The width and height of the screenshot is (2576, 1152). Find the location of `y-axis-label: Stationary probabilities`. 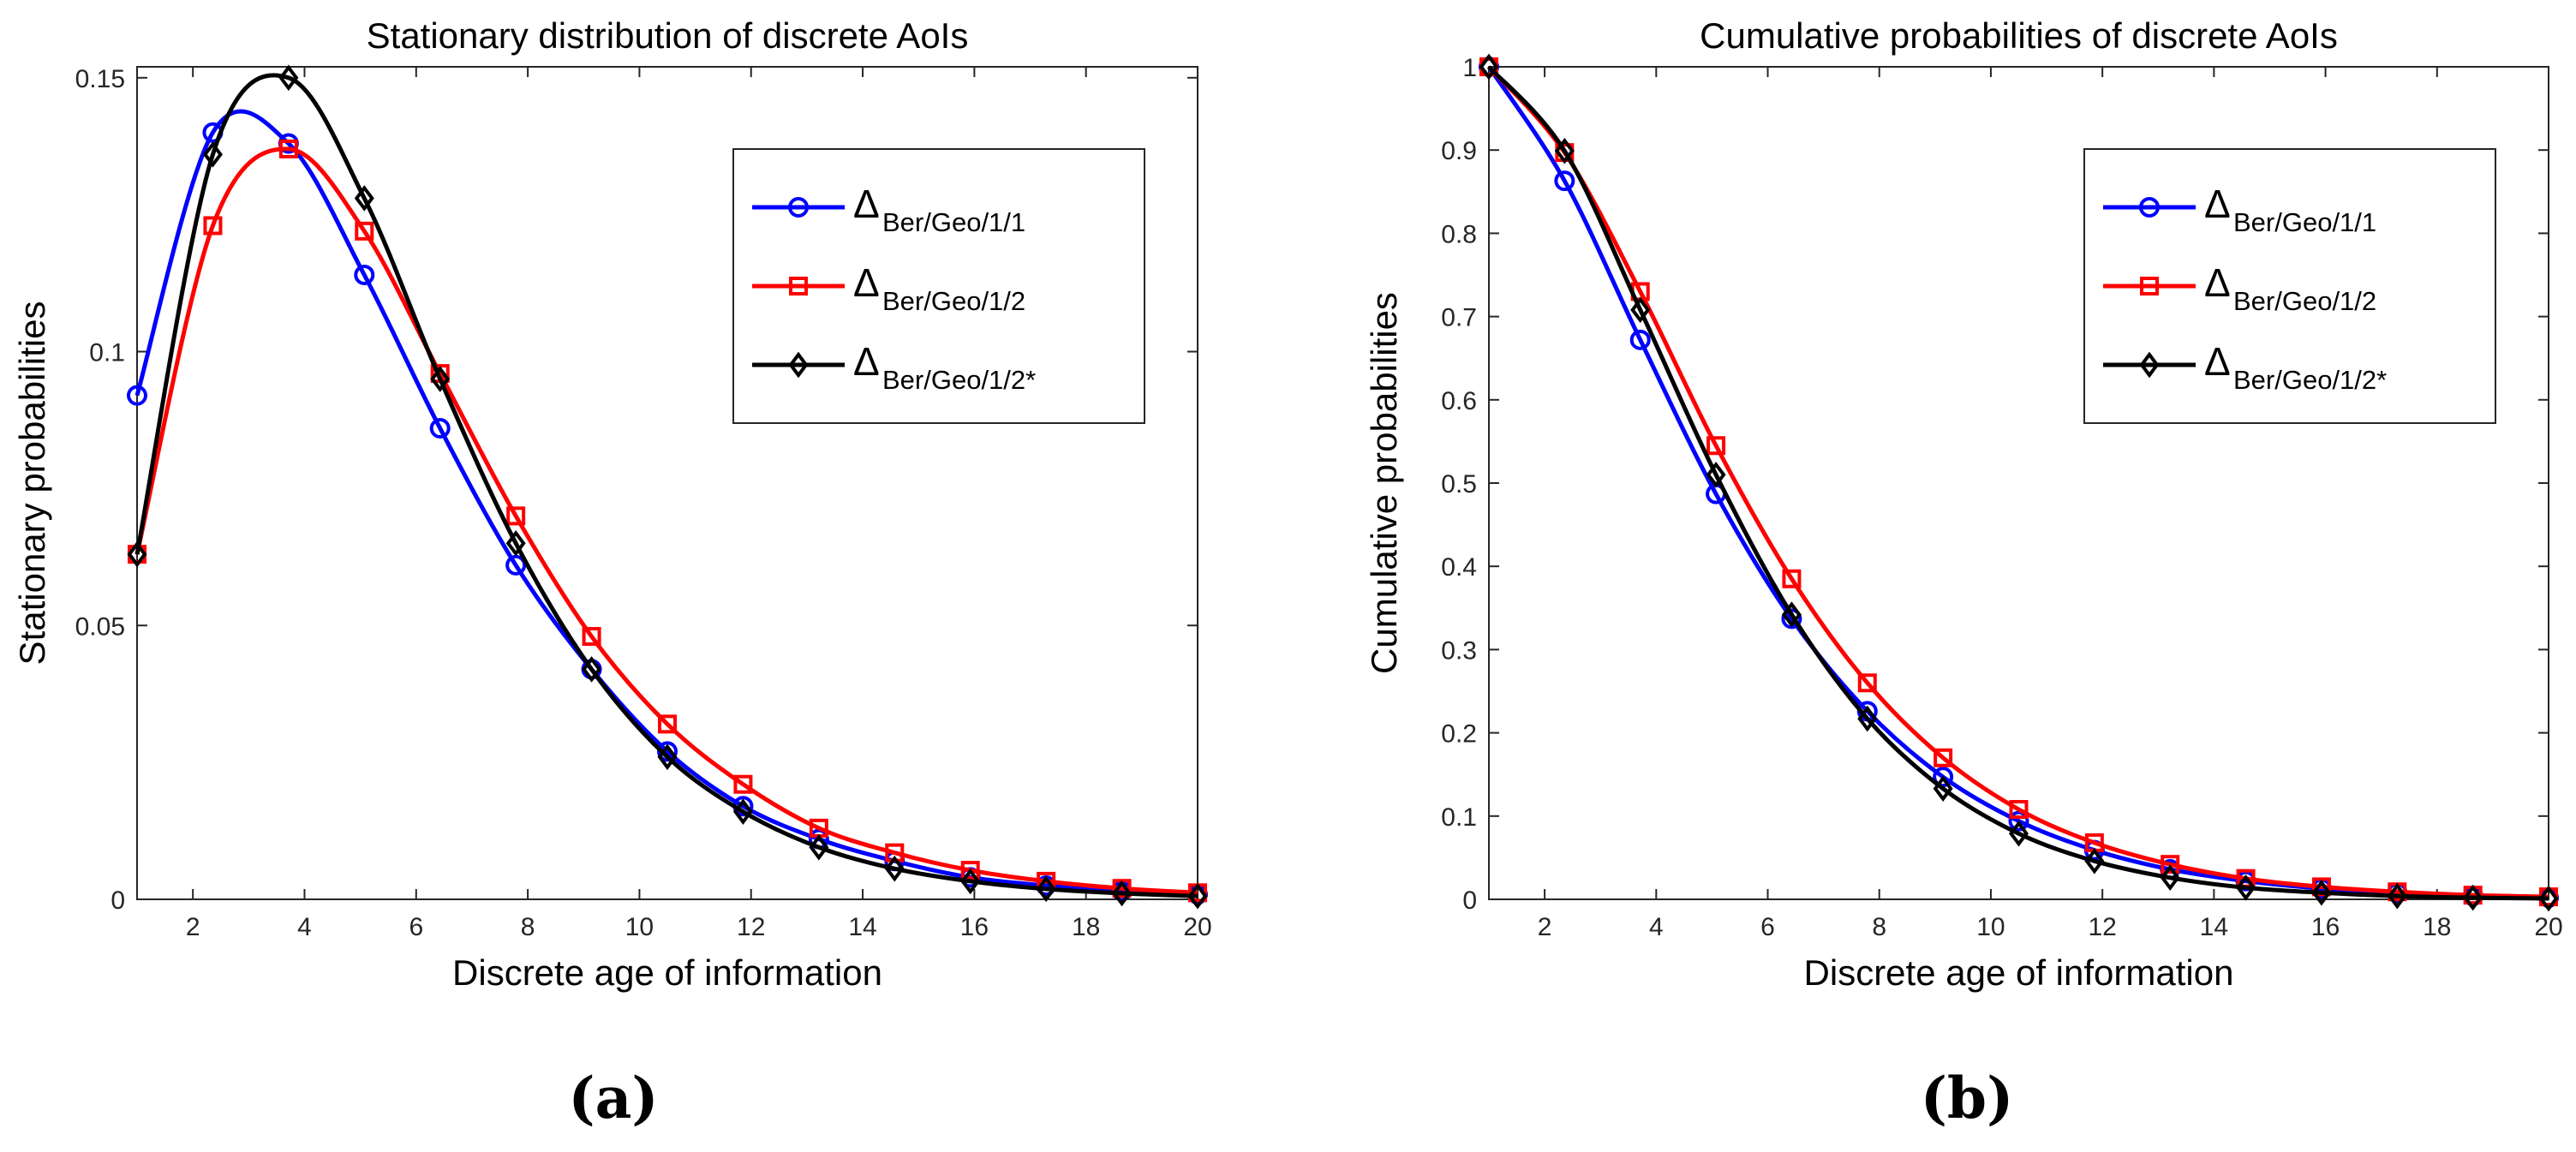

y-axis-label: Stationary probabilities is located at coordinates (32, 483).